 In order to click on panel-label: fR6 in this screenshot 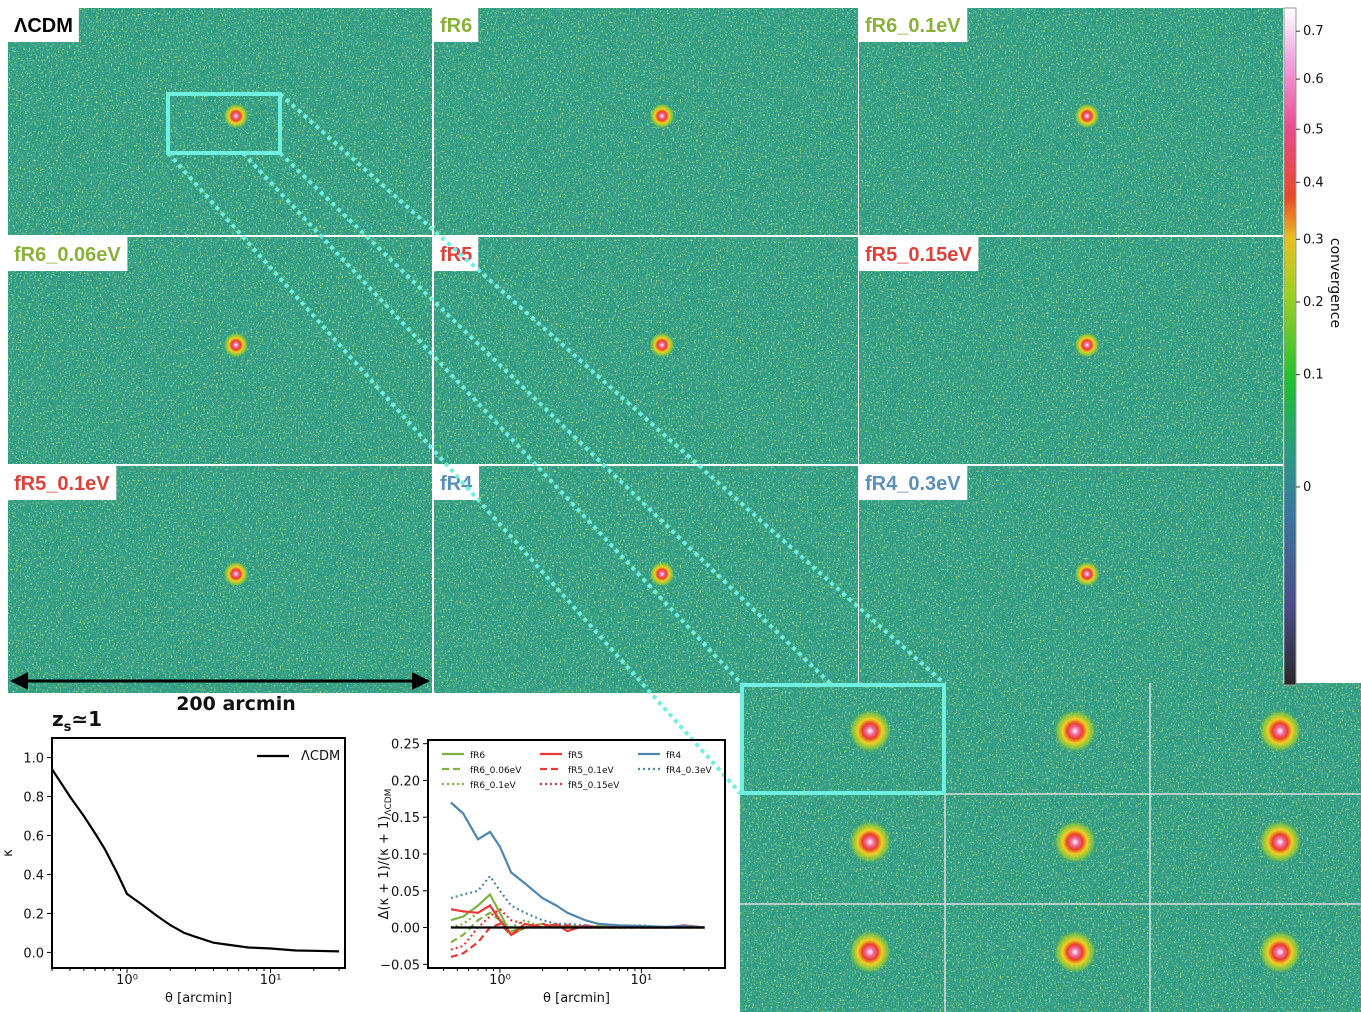, I will do `click(456, 26)`.